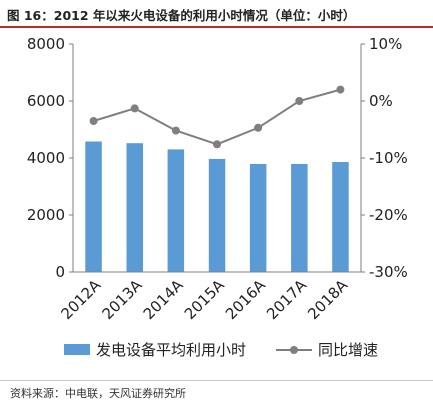  I want to click on chart-title: 图 16：2012 年以来火电设备的利用小时情况（单位：小时）, so click(181, 15).